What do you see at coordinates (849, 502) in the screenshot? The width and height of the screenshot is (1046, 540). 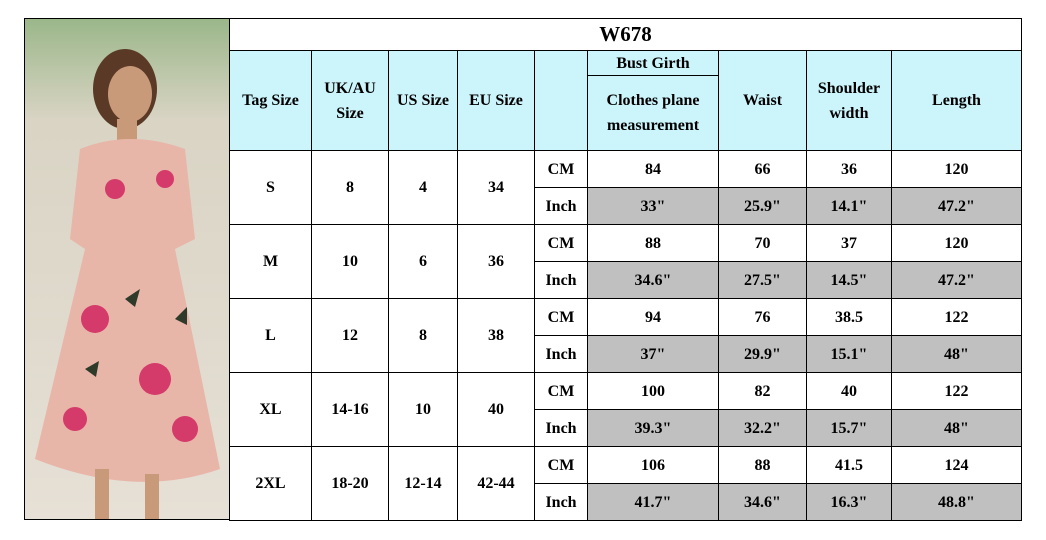 I see `inch-value: 16.3"` at bounding box center [849, 502].